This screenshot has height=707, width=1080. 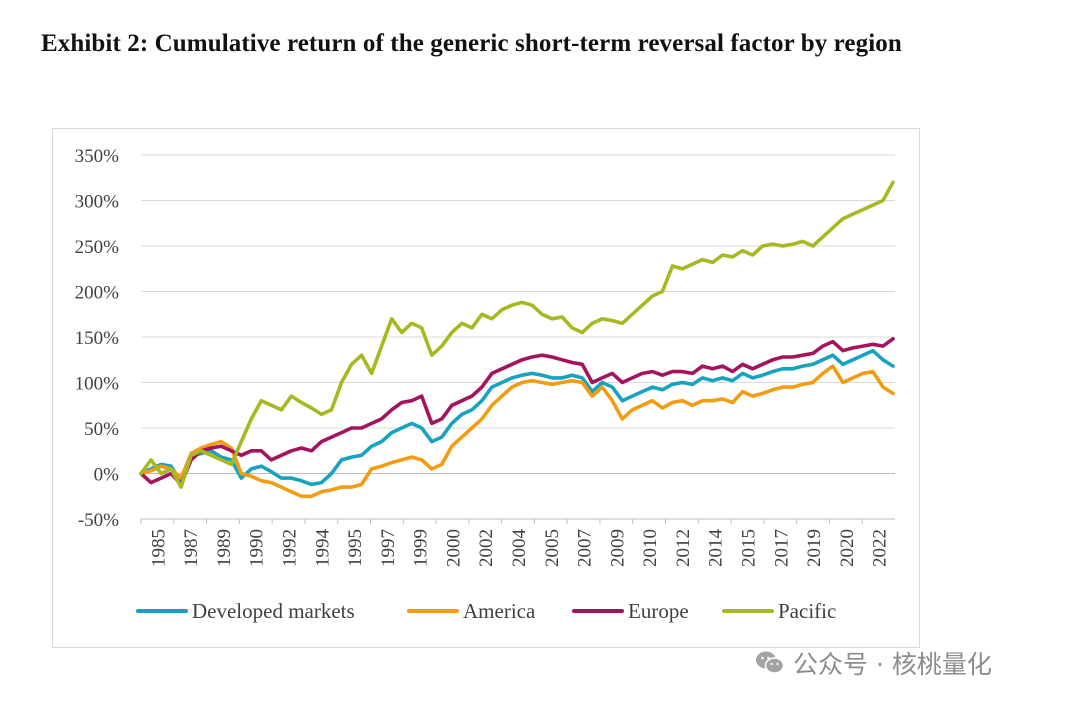 I want to click on x-tick-label: 2004, so click(x=519, y=548).